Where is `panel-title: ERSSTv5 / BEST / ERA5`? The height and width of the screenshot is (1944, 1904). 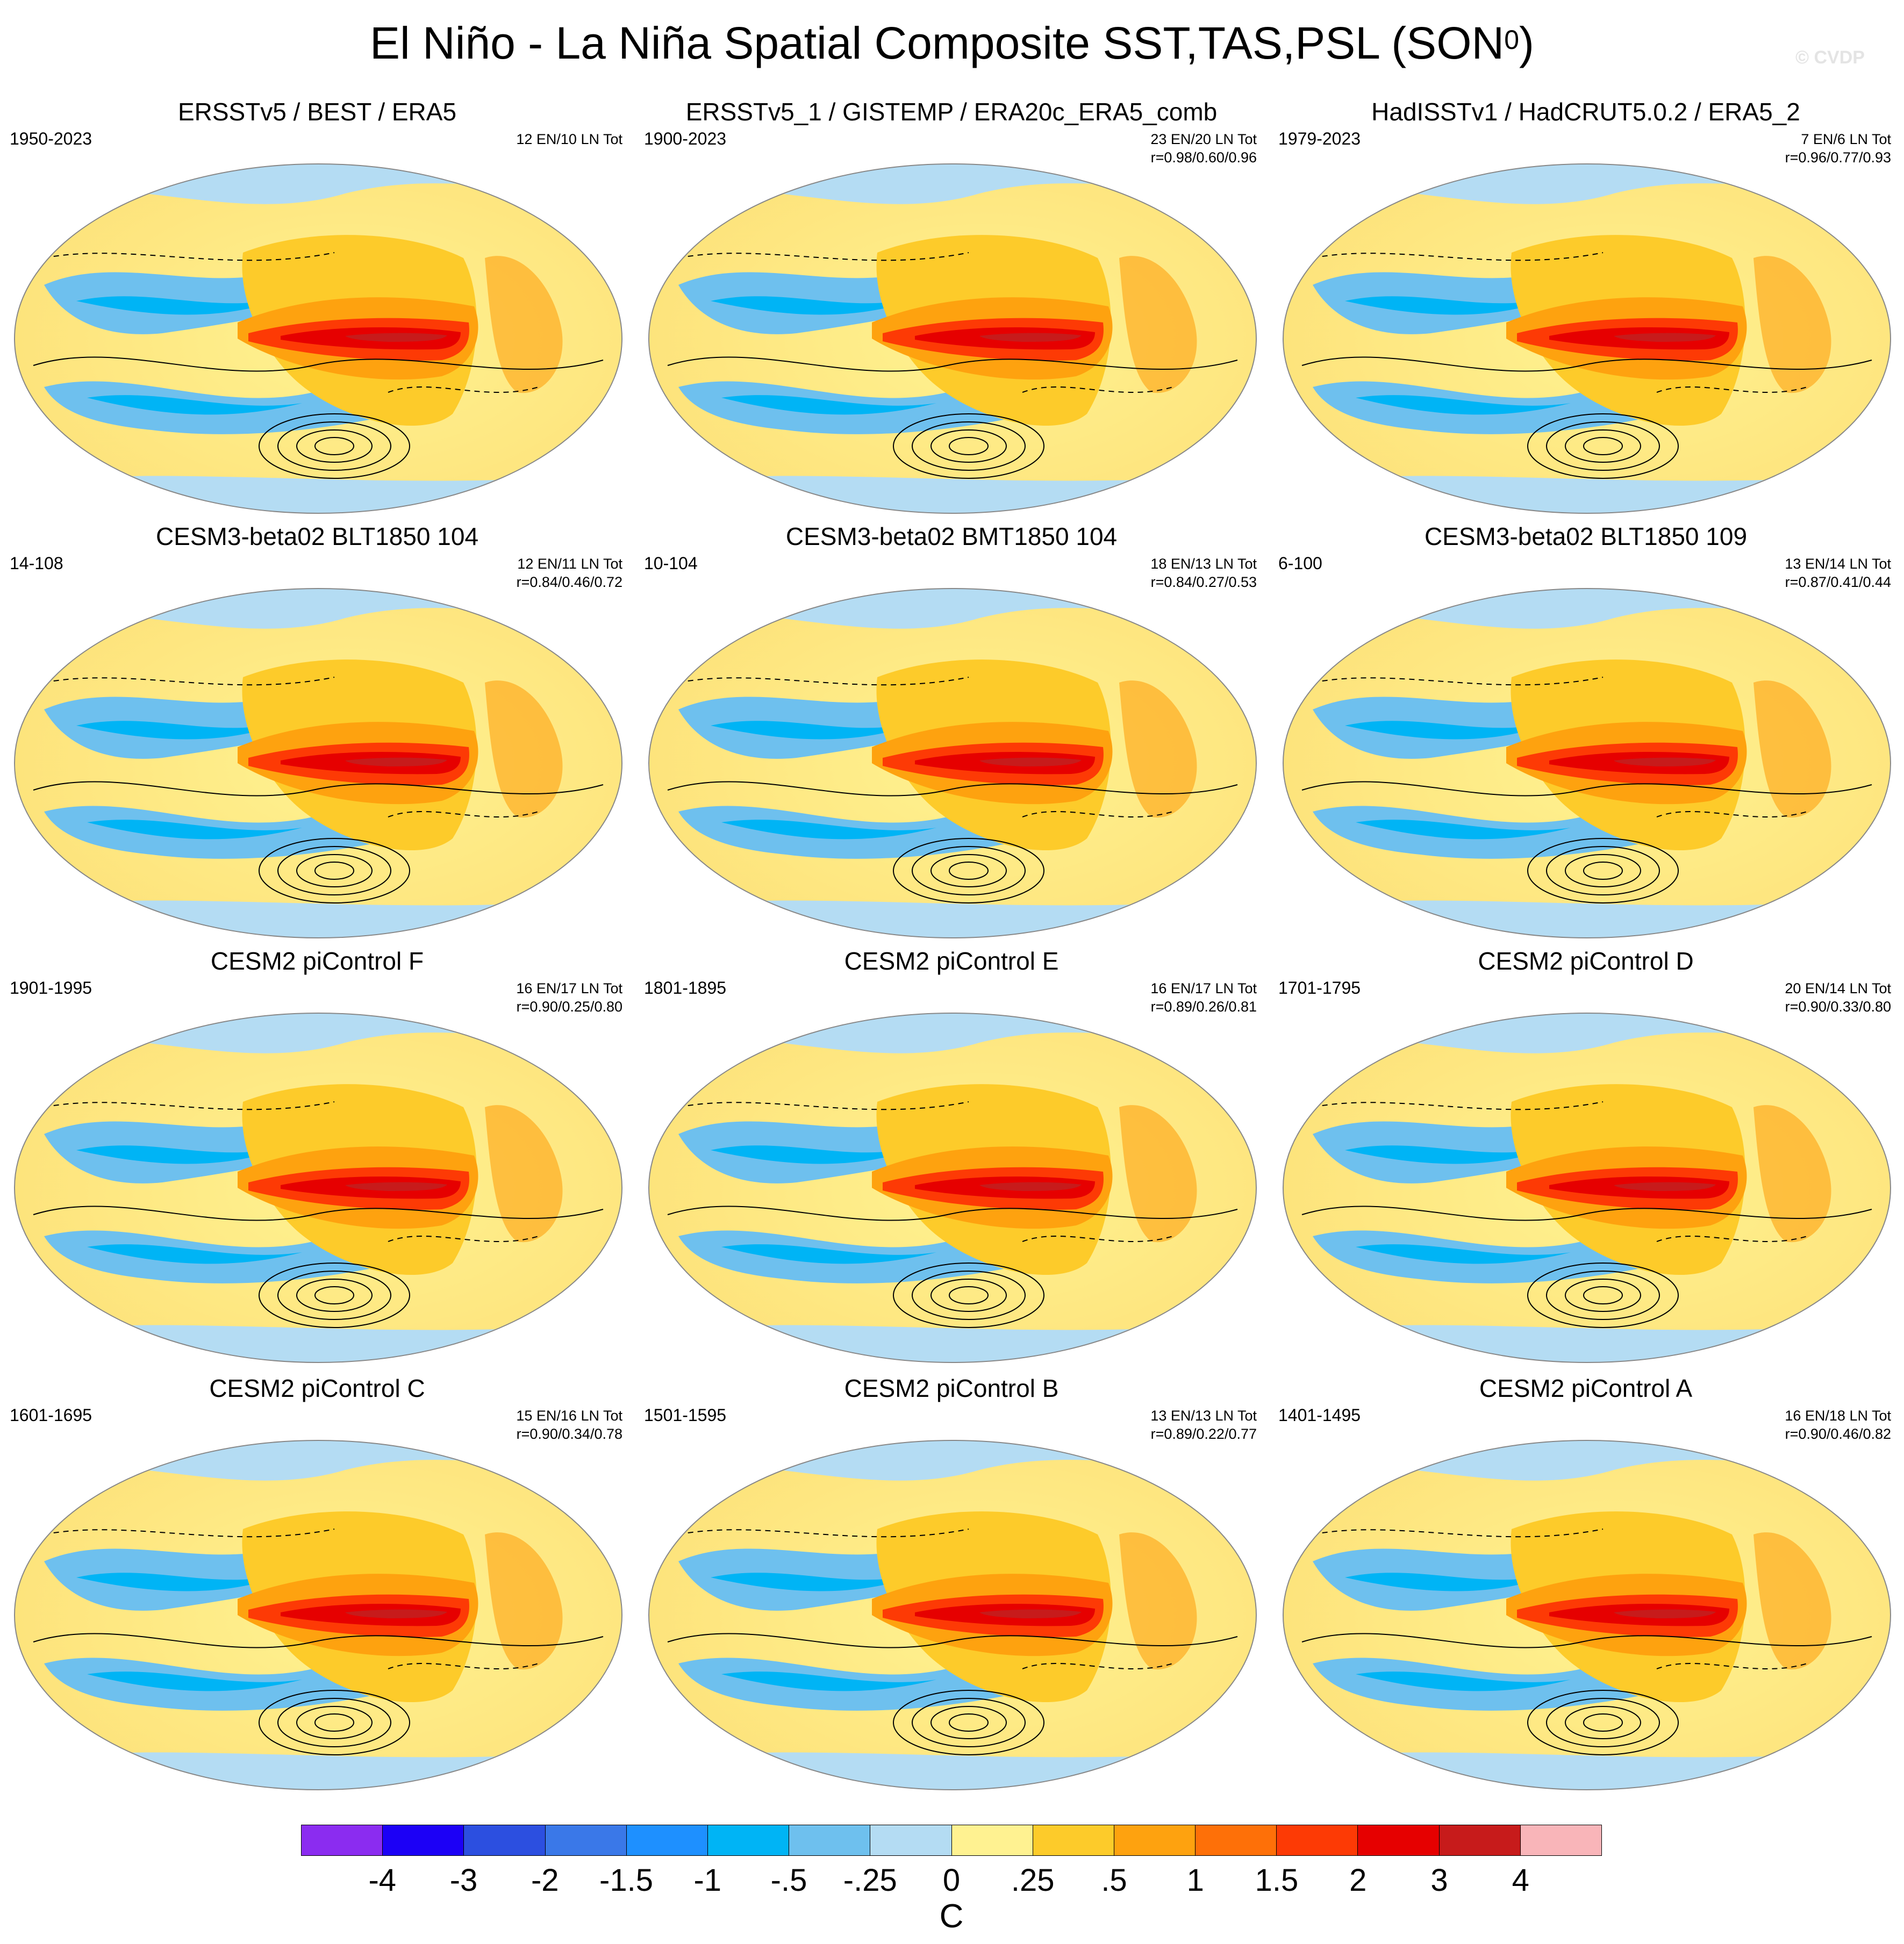 panel-title: ERSSTv5 / BEST / ERA5 is located at coordinates (317, 112).